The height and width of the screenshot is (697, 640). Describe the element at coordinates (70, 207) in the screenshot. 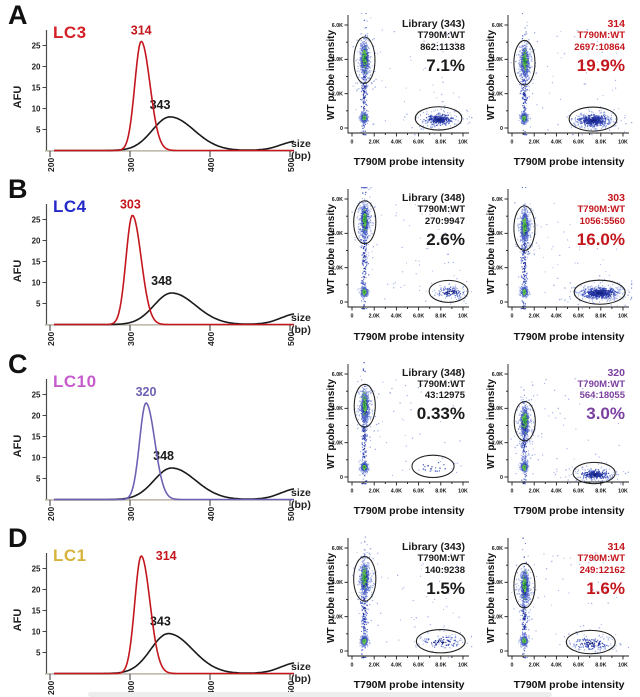

I see `sample-label-lc4: LC4` at that location.